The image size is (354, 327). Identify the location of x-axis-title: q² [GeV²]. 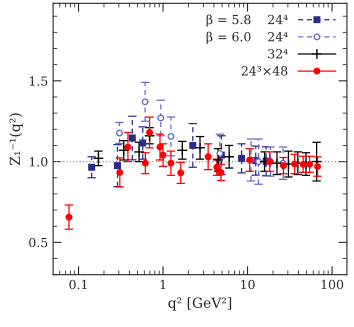
(200, 304).